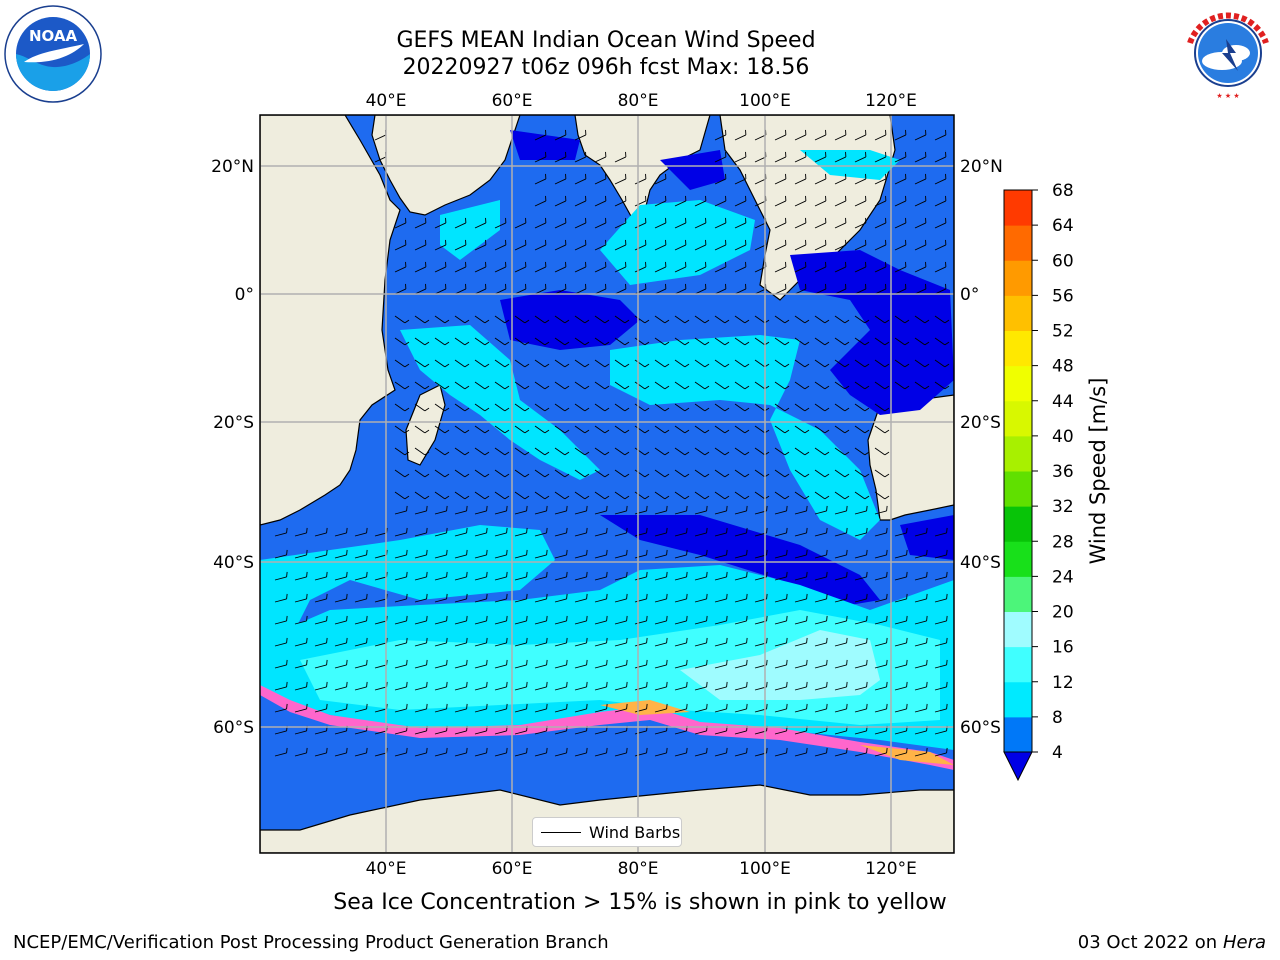  What do you see at coordinates (1063, 542) in the screenshot?
I see `colorbar-tick-label: 28` at bounding box center [1063, 542].